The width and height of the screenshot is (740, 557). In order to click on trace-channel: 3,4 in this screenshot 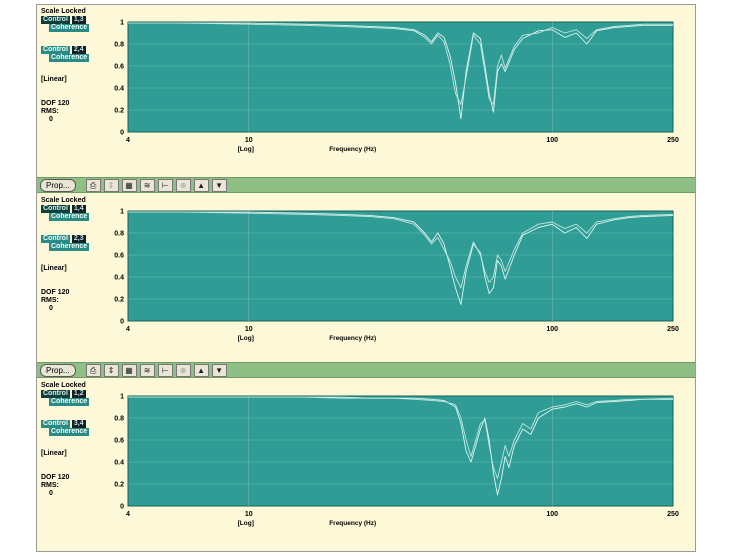, I will do `click(78, 424)`.